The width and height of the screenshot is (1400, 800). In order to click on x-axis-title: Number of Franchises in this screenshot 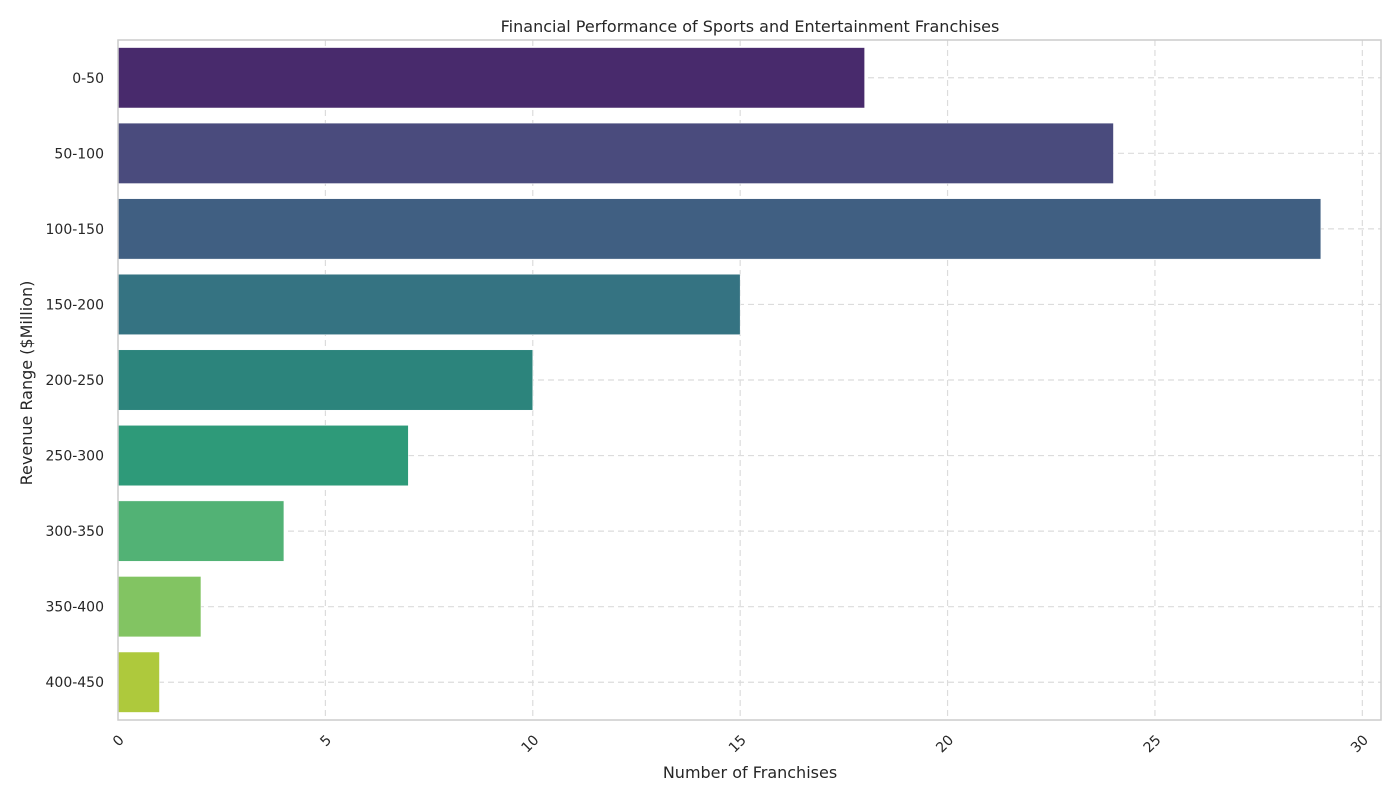, I will do `click(750, 772)`.